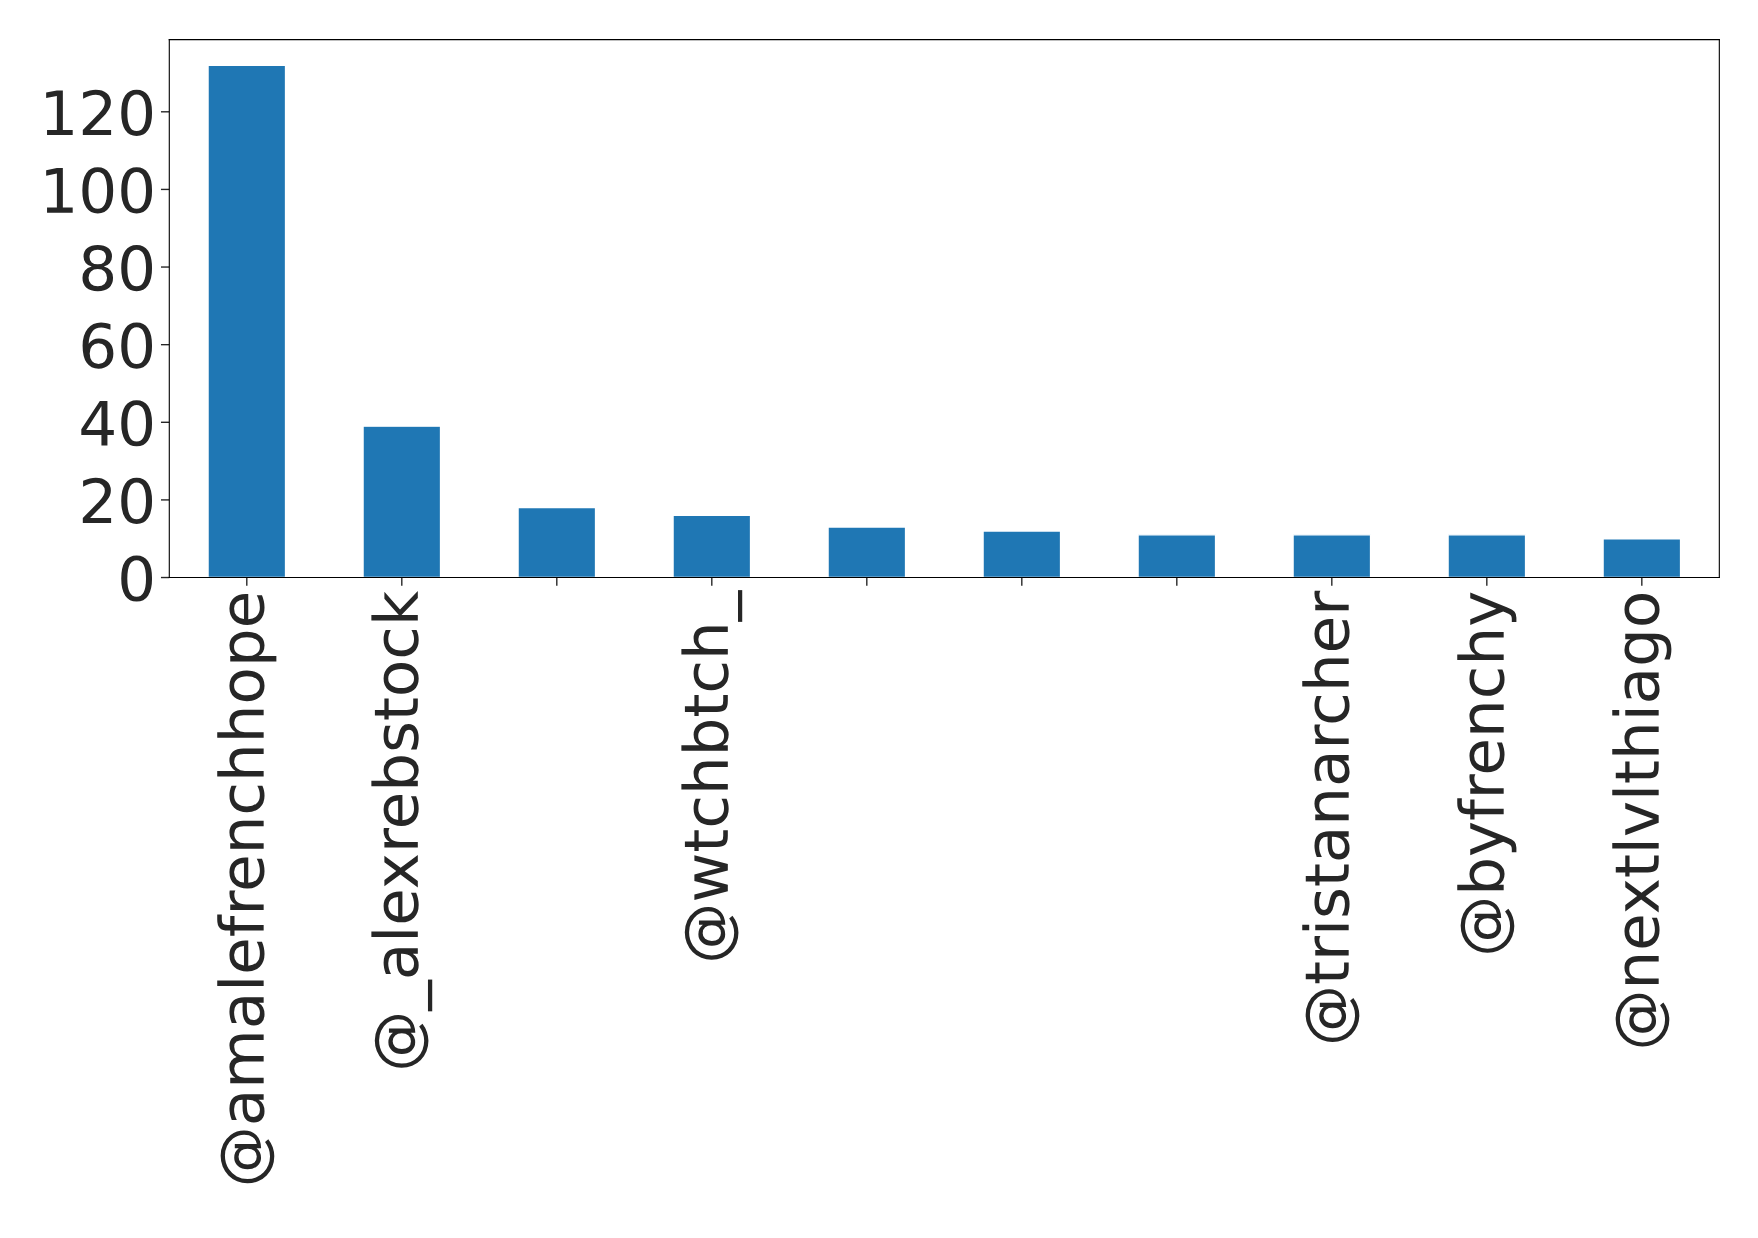 Image resolution: width=1758 pixels, height=1238 pixels. What do you see at coordinates (247, 888) in the screenshot?
I see `x-tick-label: @amalefrenchhope` at bounding box center [247, 888].